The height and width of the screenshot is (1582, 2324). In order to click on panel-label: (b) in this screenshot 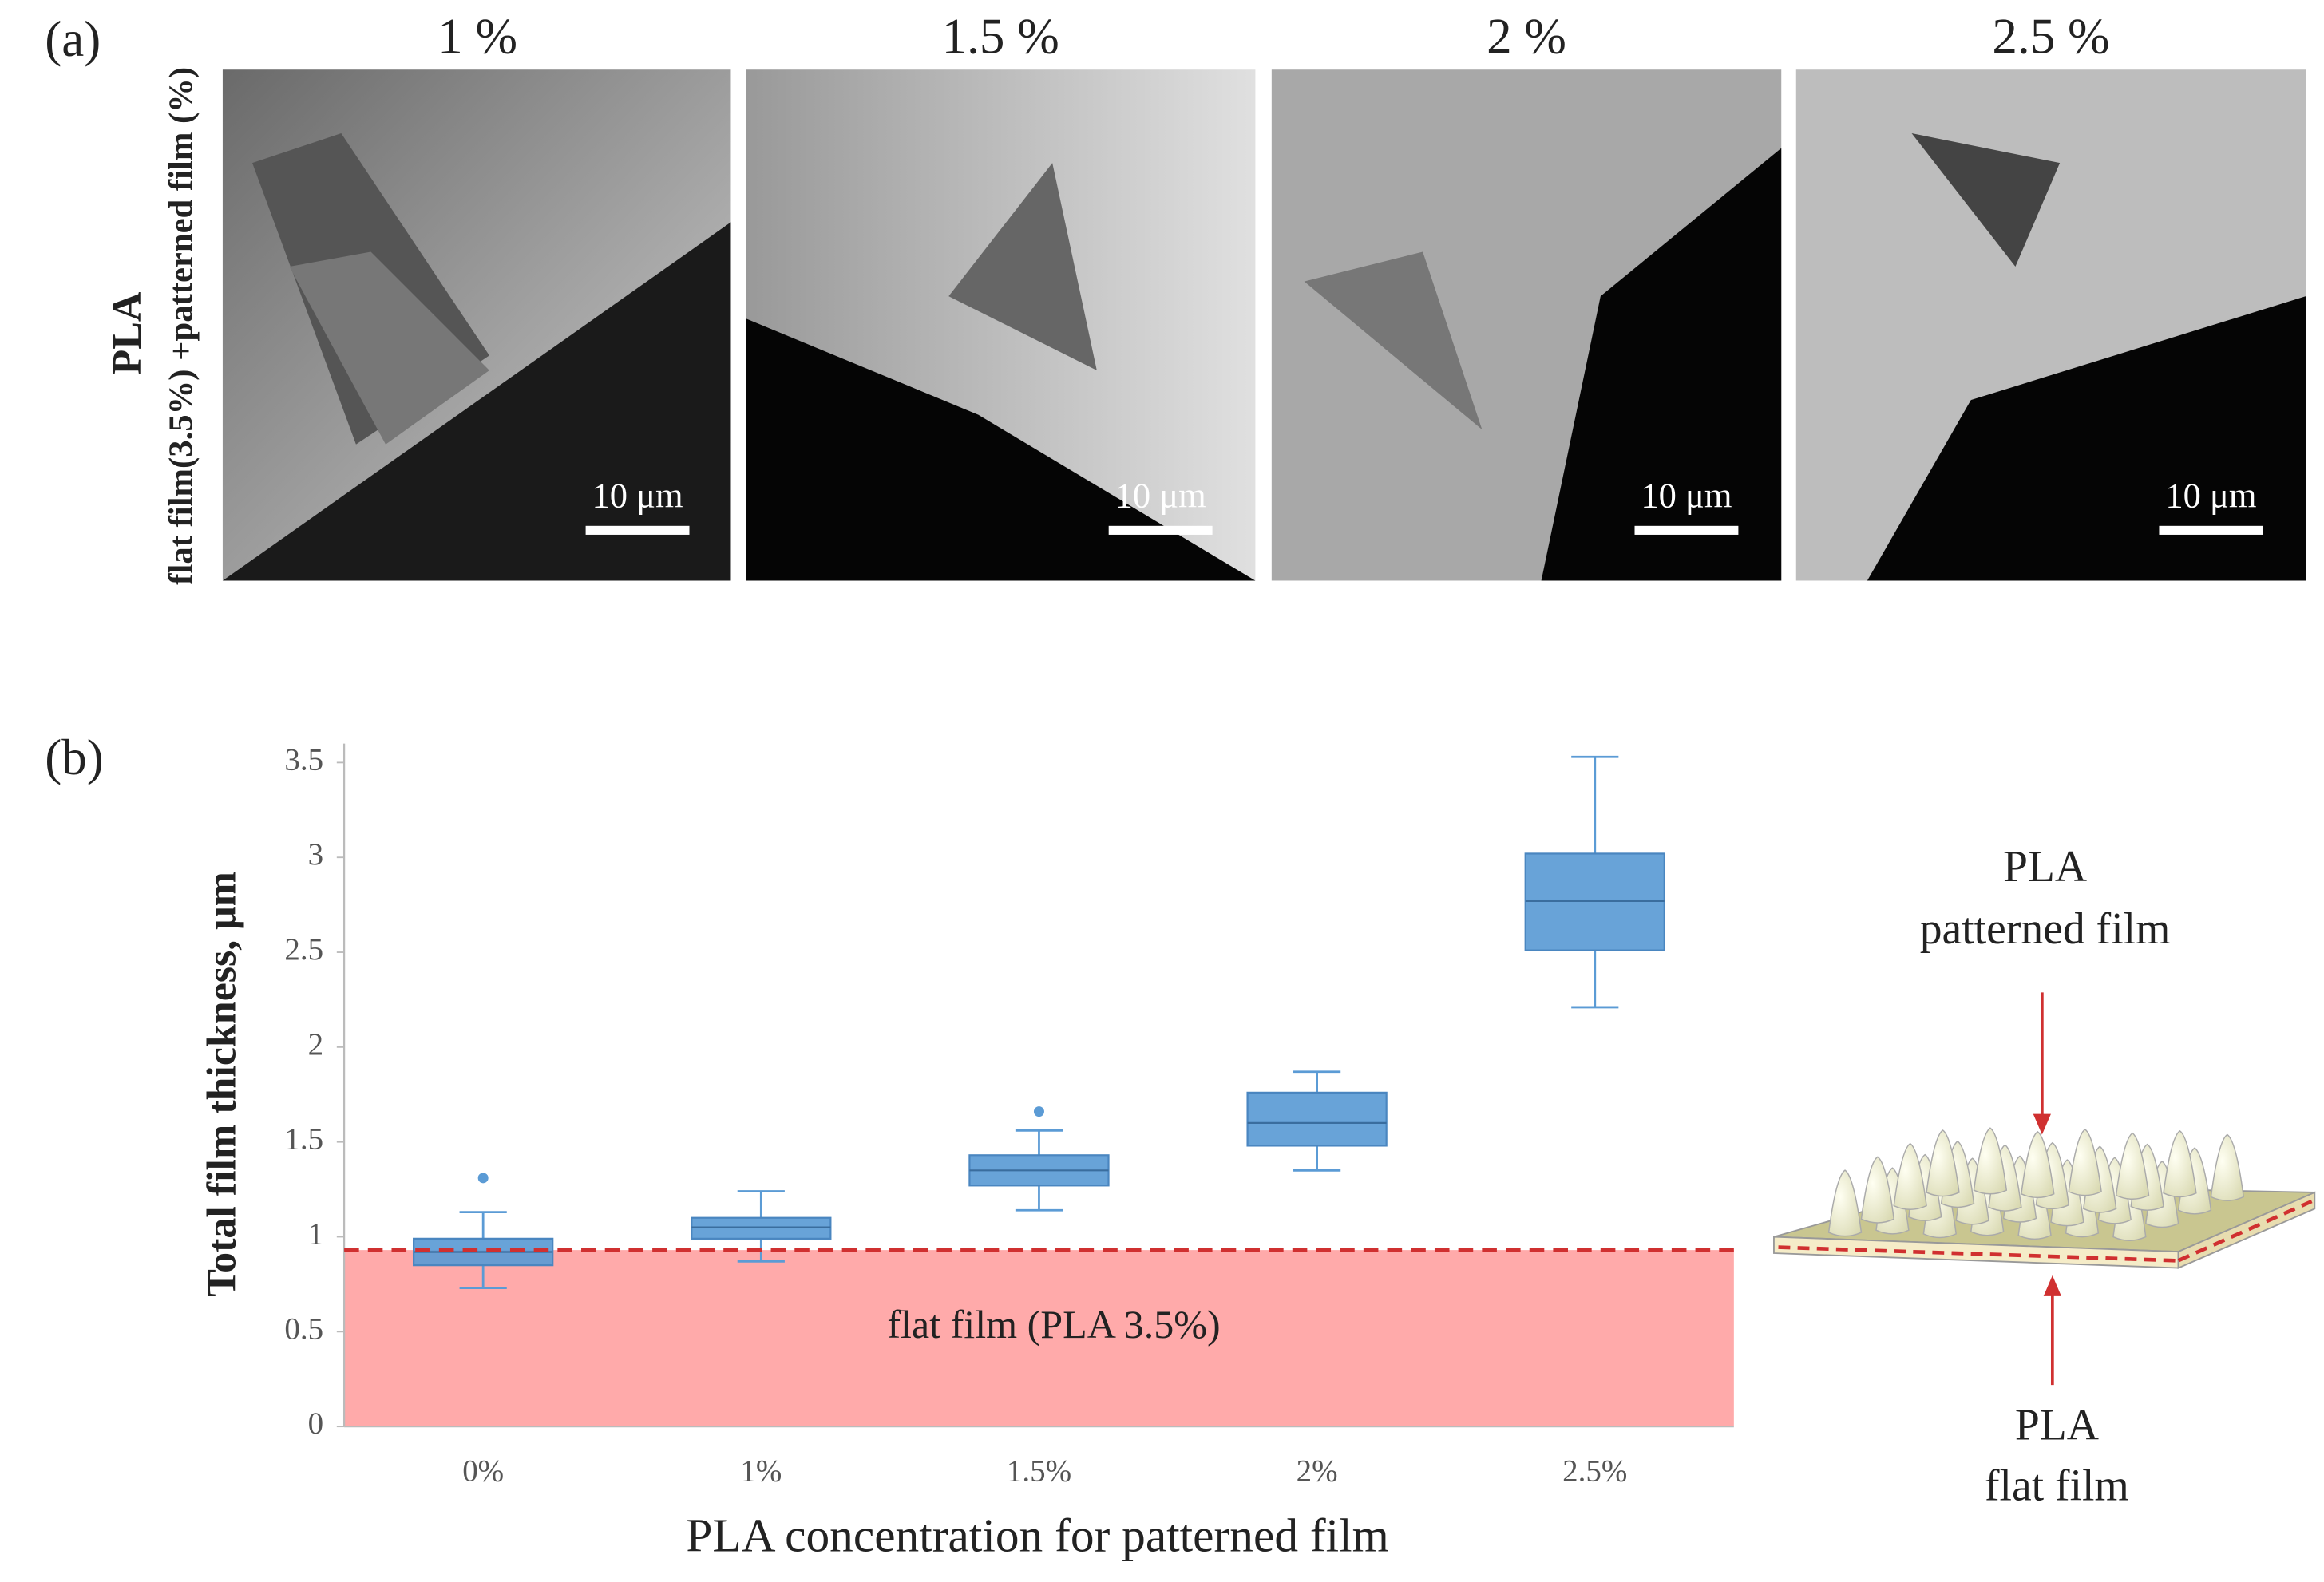, I will do `click(74, 757)`.